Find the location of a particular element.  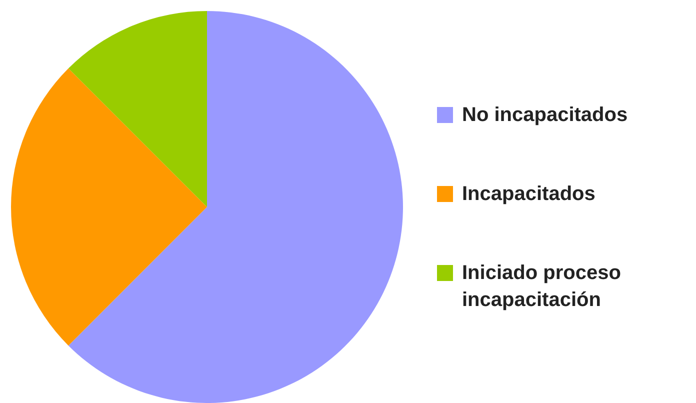

legend-label: Iniciado proceso incapacitación is located at coordinates (542, 287).